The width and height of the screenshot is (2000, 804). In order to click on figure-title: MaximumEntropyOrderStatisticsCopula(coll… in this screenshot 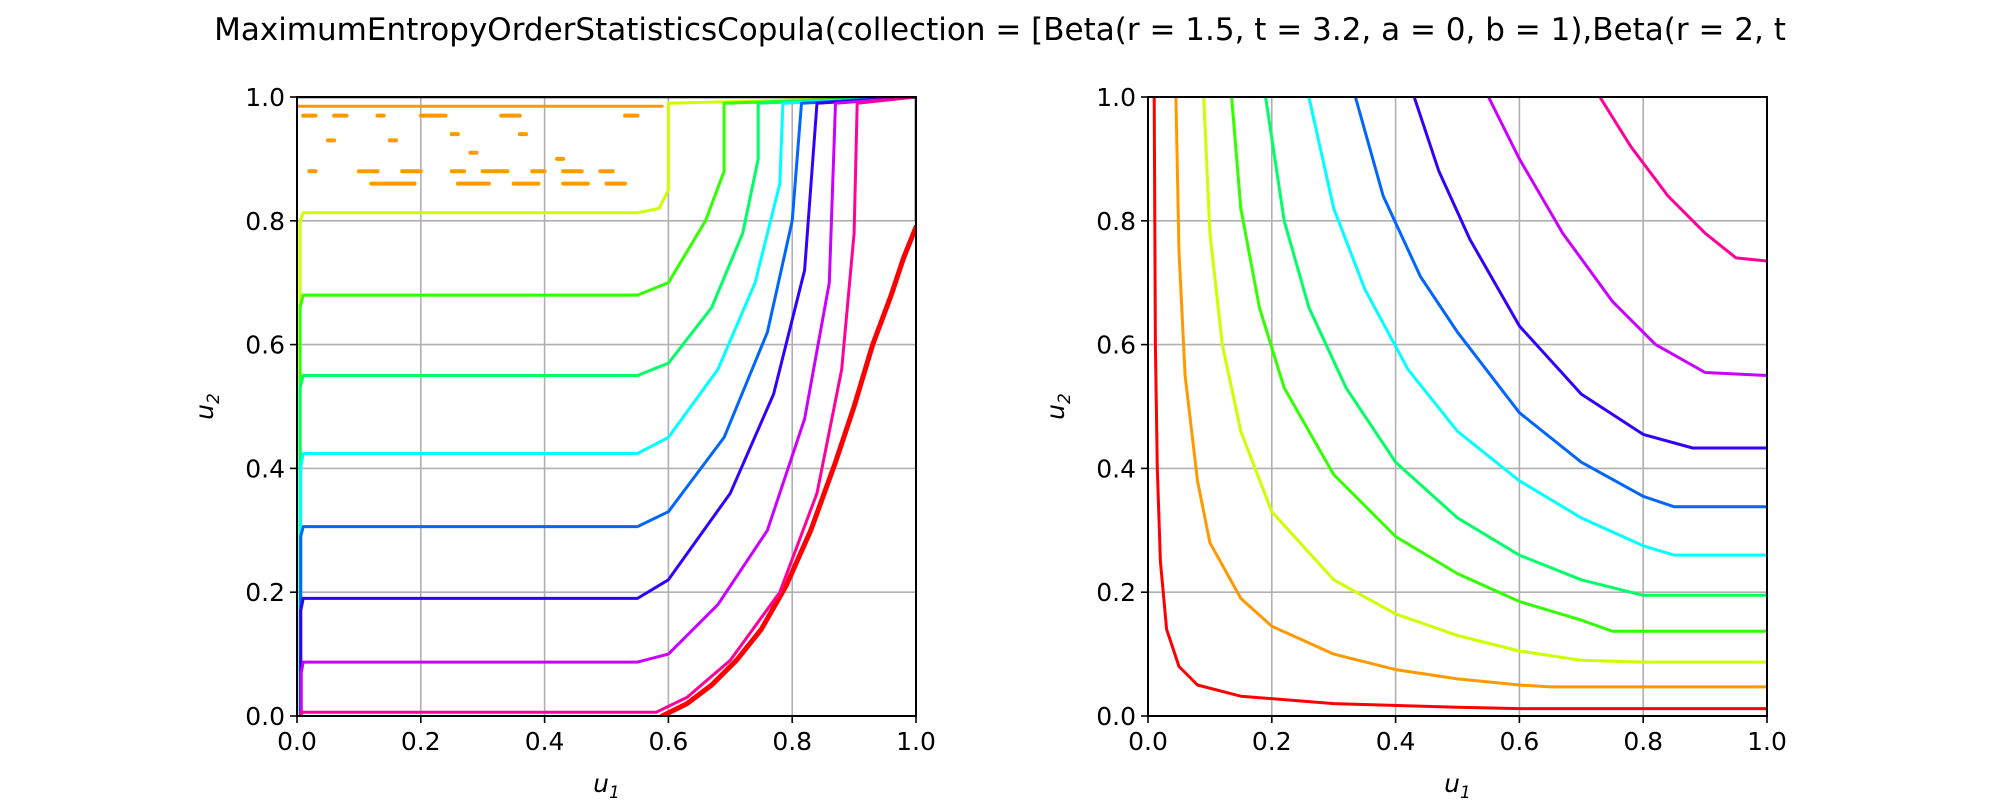, I will do `click(1000, 30)`.